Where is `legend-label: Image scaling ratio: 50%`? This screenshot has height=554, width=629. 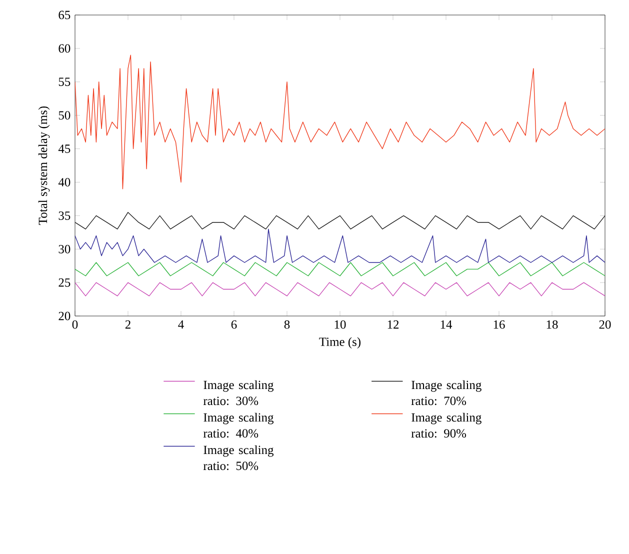 legend-label: Image scaling ratio: 50% is located at coordinates (238, 457).